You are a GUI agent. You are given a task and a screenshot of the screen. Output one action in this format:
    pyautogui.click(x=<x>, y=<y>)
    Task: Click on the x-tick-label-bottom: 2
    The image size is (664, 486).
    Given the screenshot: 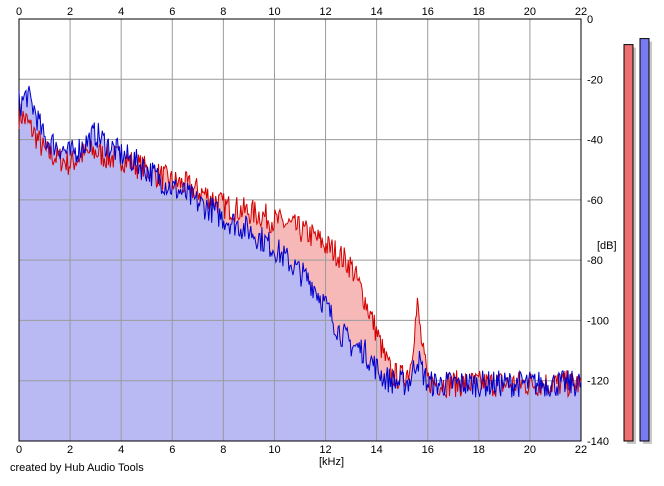 What is the action you would take?
    pyautogui.click(x=70, y=450)
    